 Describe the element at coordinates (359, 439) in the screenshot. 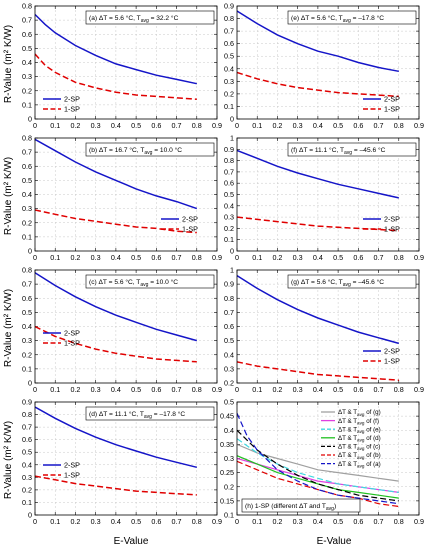

I see `legend-label: ΔT & Tavg of (d)` at that location.